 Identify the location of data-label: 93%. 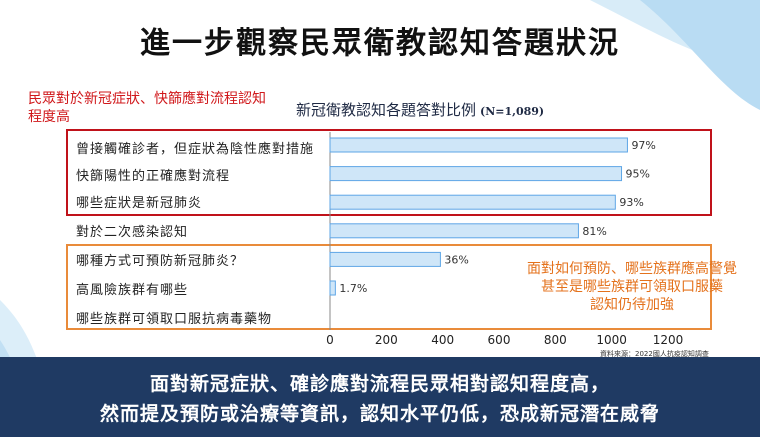
(631, 202).